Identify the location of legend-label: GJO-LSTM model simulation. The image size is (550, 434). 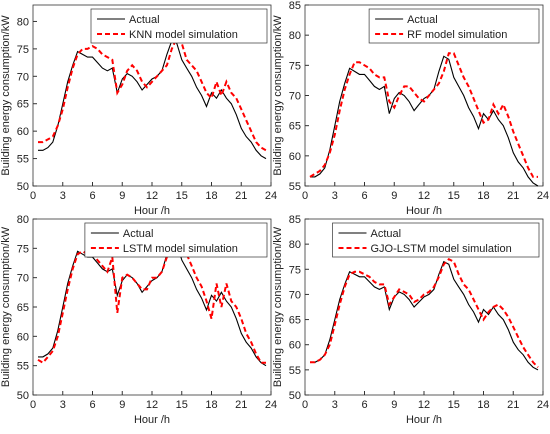
(441, 249).